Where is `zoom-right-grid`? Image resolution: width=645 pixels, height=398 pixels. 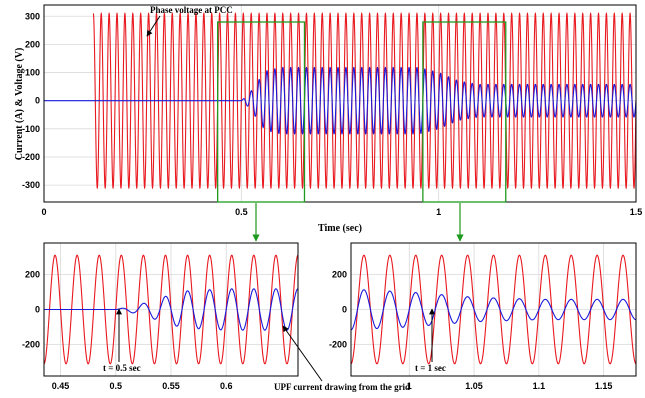
zoom-right-grid is located at coordinates (493, 309).